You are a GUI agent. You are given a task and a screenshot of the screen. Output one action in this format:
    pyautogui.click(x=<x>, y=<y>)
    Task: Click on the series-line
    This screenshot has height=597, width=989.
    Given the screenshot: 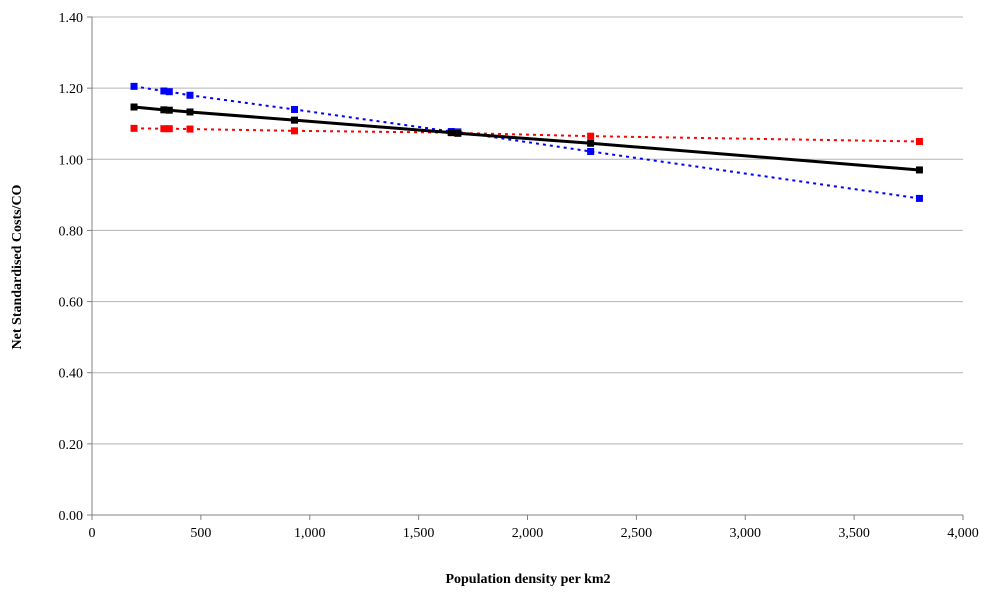 What is the action you would take?
    pyautogui.click(x=526, y=138)
    